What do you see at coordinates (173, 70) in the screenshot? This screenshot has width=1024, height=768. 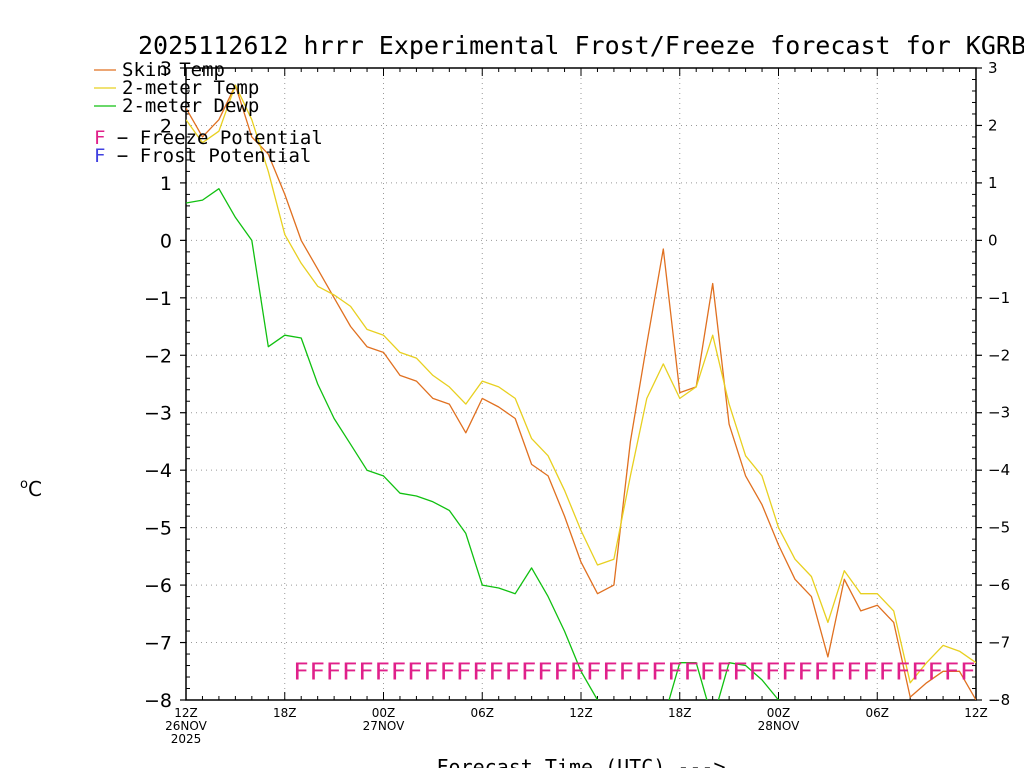 I see `legend-label: Skin Temp` at bounding box center [173, 70].